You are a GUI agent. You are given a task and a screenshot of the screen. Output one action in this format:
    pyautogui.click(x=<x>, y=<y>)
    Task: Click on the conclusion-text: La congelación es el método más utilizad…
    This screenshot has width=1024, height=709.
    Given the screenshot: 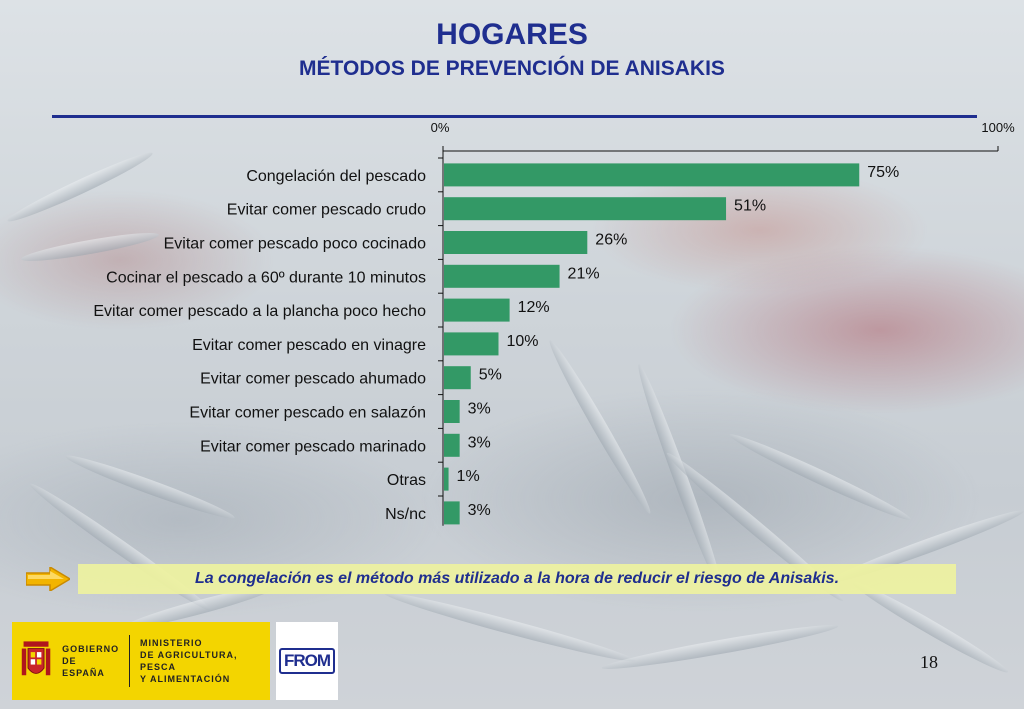 What is the action you would take?
    pyautogui.click(x=517, y=578)
    